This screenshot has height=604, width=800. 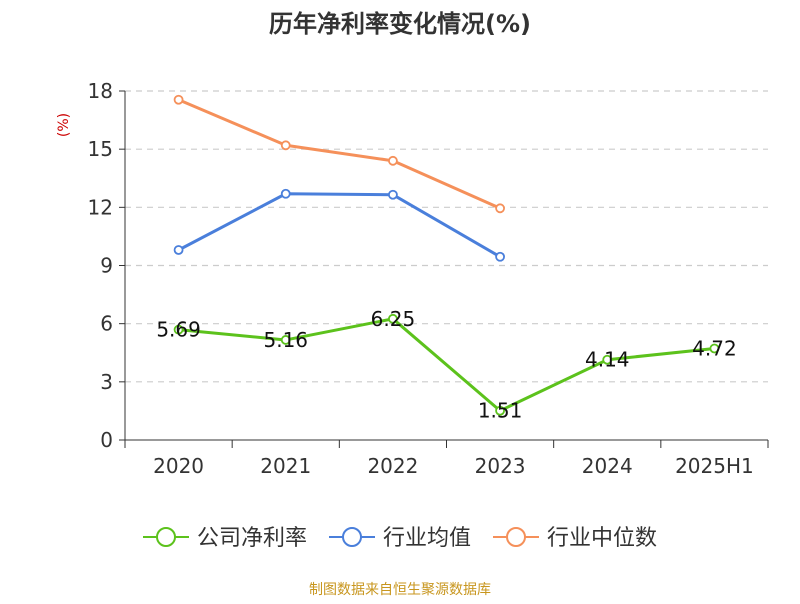 I want to click on y-tick-label: 9, so click(x=106, y=266).